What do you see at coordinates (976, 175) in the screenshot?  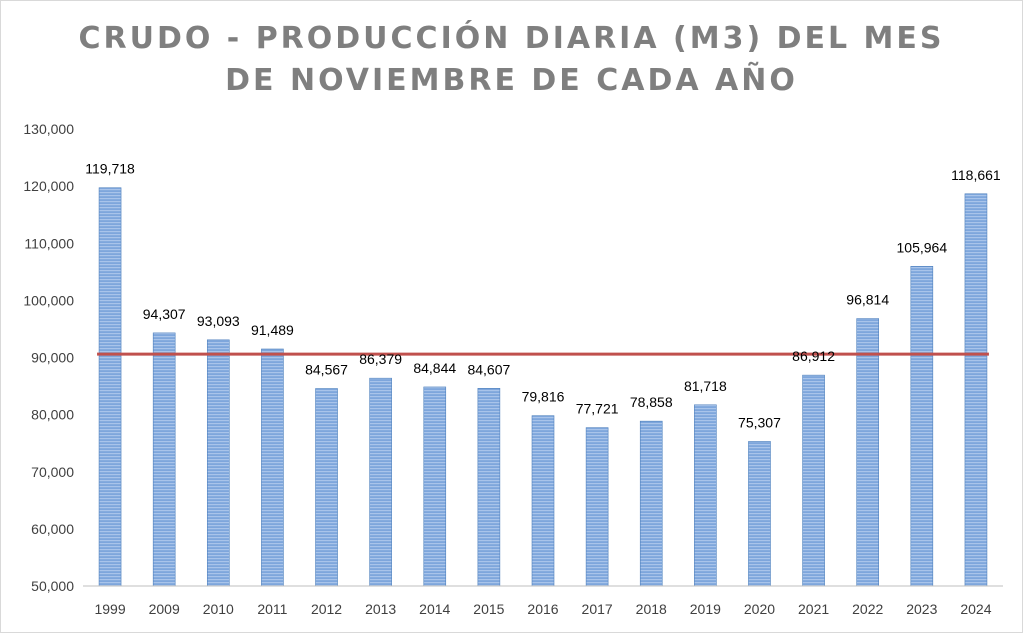 I see `data-label-2024: 118,661` at bounding box center [976, 175].